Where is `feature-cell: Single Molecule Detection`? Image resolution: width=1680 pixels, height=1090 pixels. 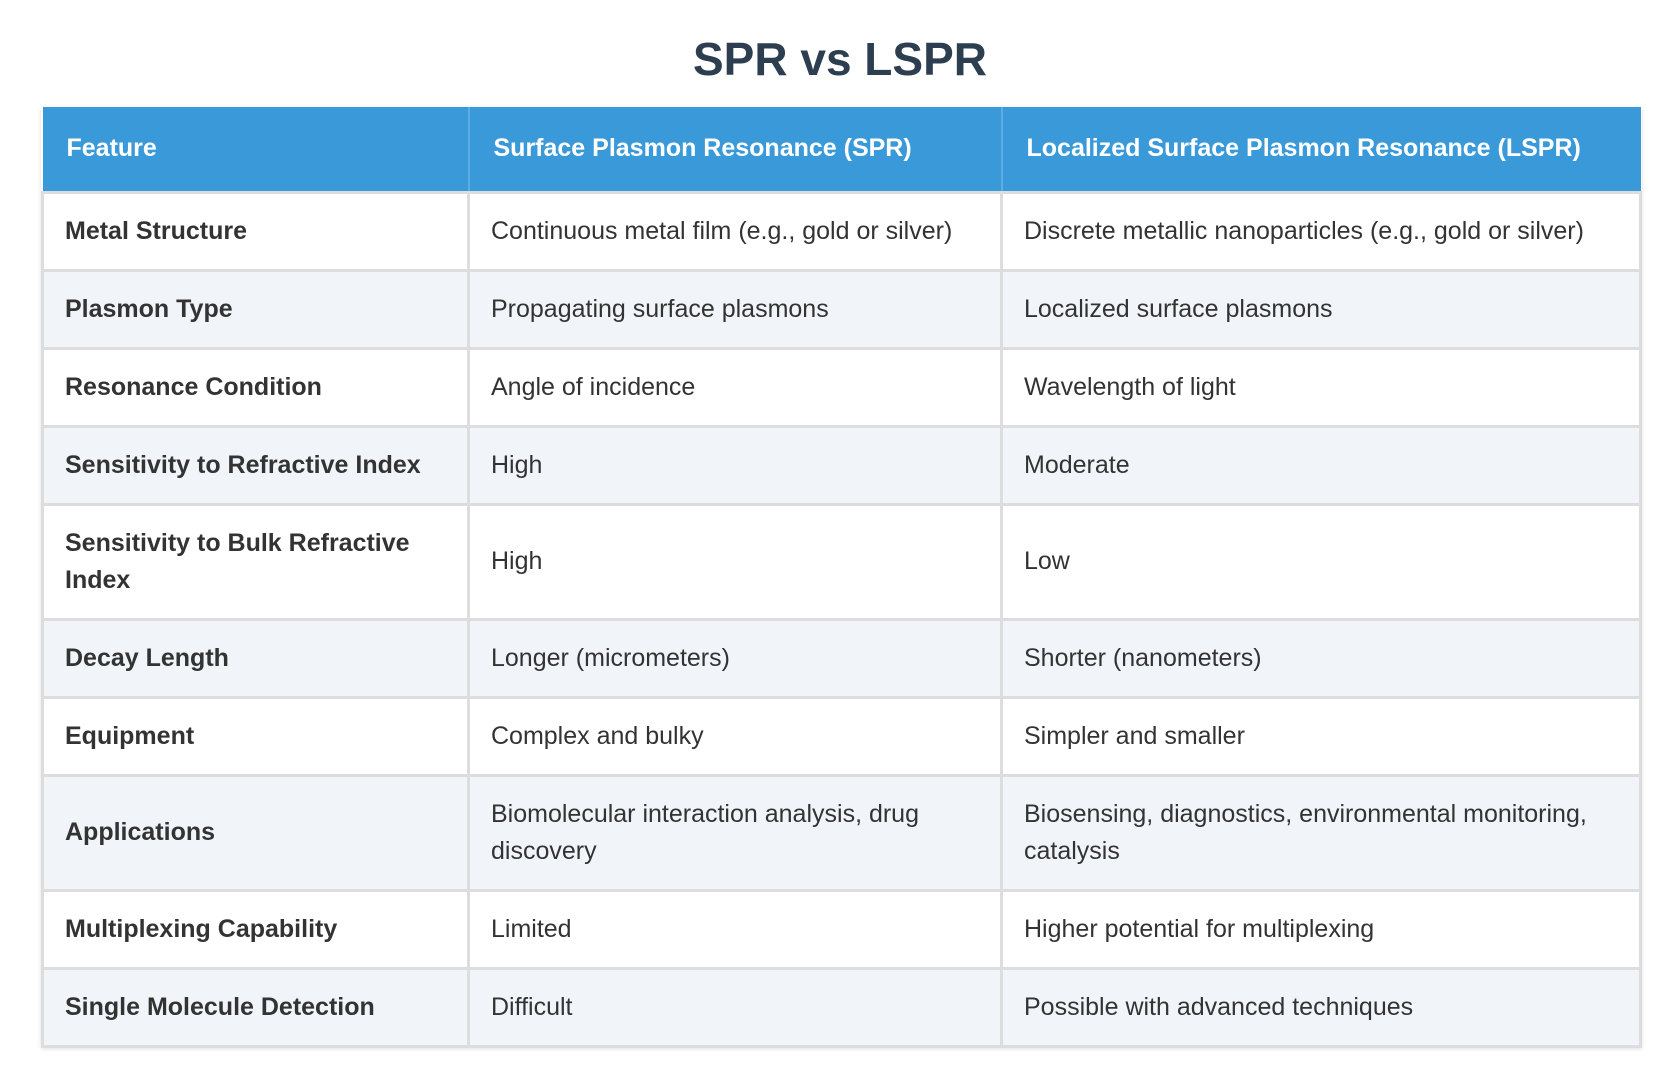
feature-cell: Single Molecule Detection is located at coordinates (255, 1007).